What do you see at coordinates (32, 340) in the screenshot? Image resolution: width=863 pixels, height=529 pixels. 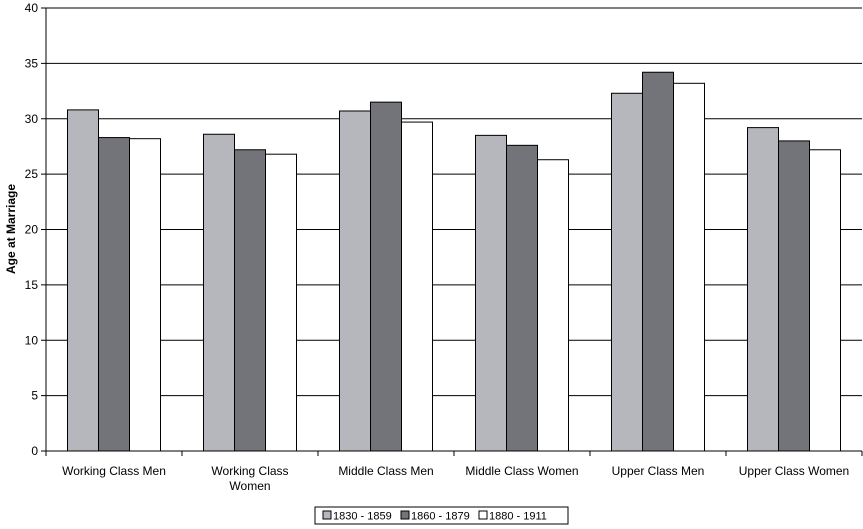 I see `y-tick-label: 10` at bounding box center [32, 340].